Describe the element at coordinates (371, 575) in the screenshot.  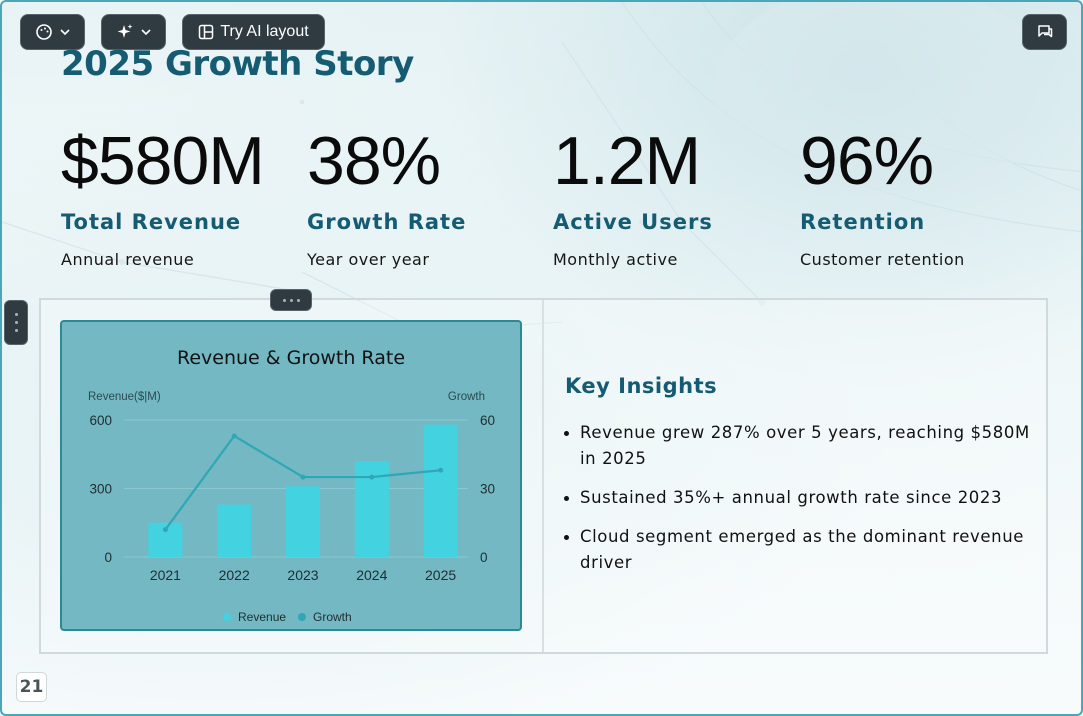
I see `x-tick-label: 2024` at that location.